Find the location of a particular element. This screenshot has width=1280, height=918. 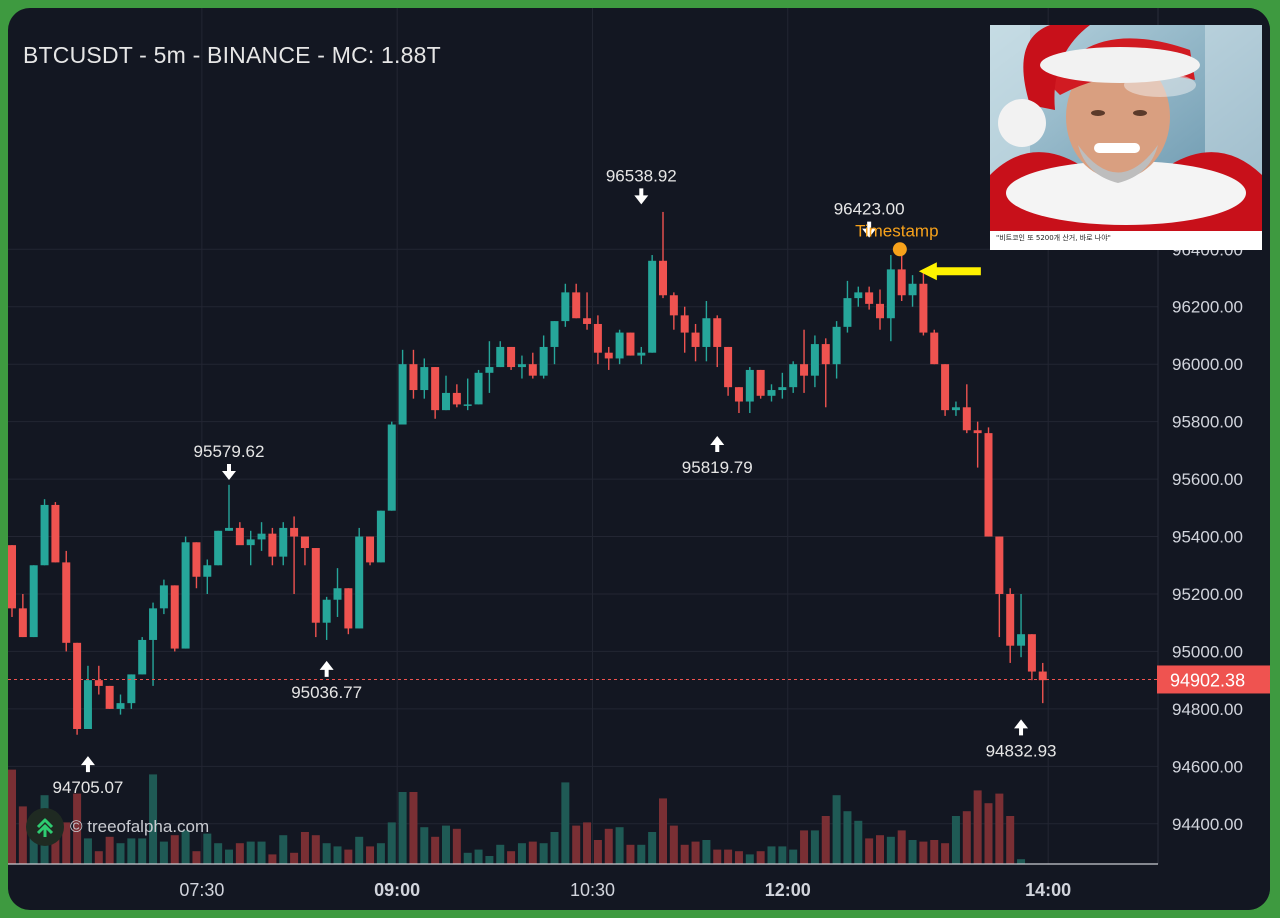

price-tick-label: 95200.00 is located at coordinates (1207, 594).